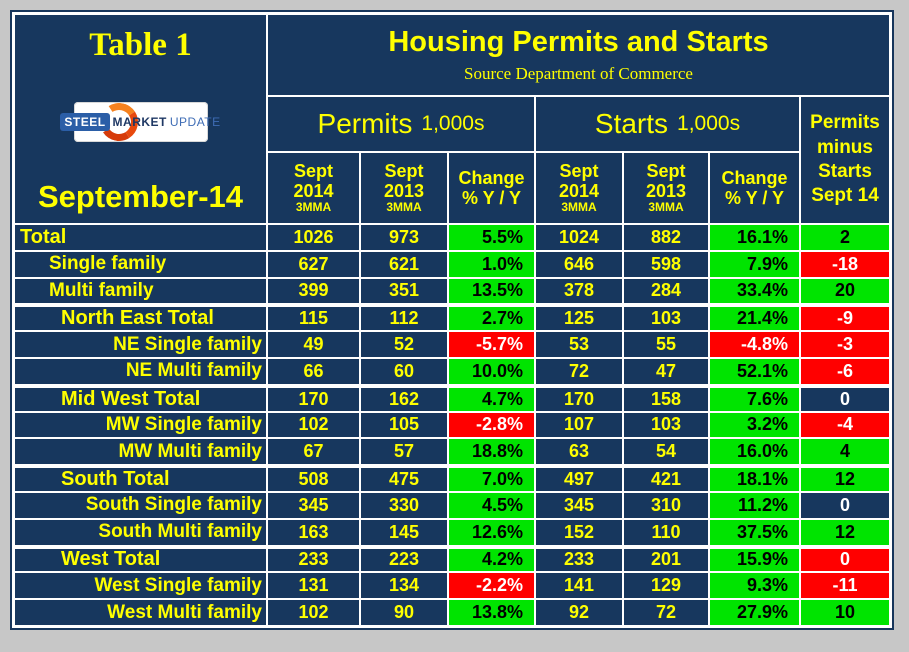 Image resolution: width=909 pixels, height=652 pixels. I want to click on logo-market-text: MARKET, so click(139, 121).